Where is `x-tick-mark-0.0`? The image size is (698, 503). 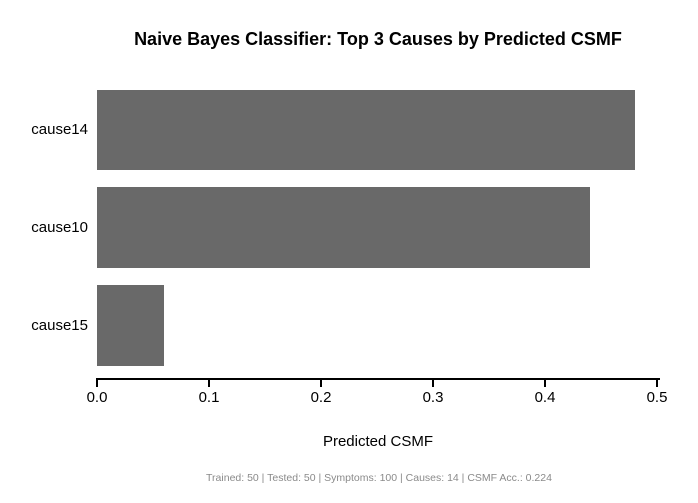 x-tick-mark-0.0 is located at coordinates (97, 382).